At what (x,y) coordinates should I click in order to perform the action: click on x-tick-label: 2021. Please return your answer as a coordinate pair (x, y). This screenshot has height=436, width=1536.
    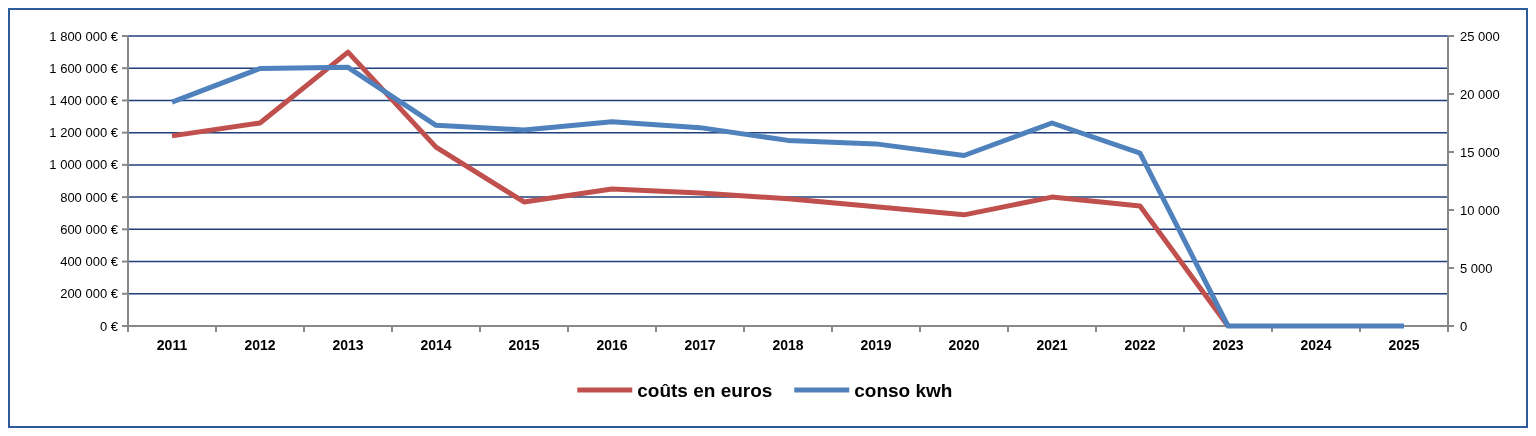
    Looking at the image, I should click on (1052, 345).